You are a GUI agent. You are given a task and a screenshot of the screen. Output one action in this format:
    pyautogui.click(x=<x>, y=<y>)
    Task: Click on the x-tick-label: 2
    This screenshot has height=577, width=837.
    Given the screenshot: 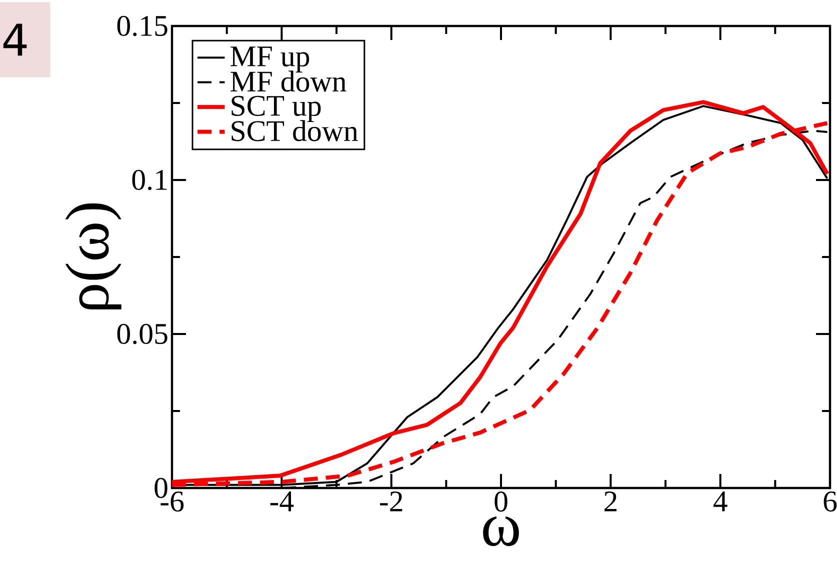 What is the action you would take?
    pyautogui.click(x=610, y=502)
    